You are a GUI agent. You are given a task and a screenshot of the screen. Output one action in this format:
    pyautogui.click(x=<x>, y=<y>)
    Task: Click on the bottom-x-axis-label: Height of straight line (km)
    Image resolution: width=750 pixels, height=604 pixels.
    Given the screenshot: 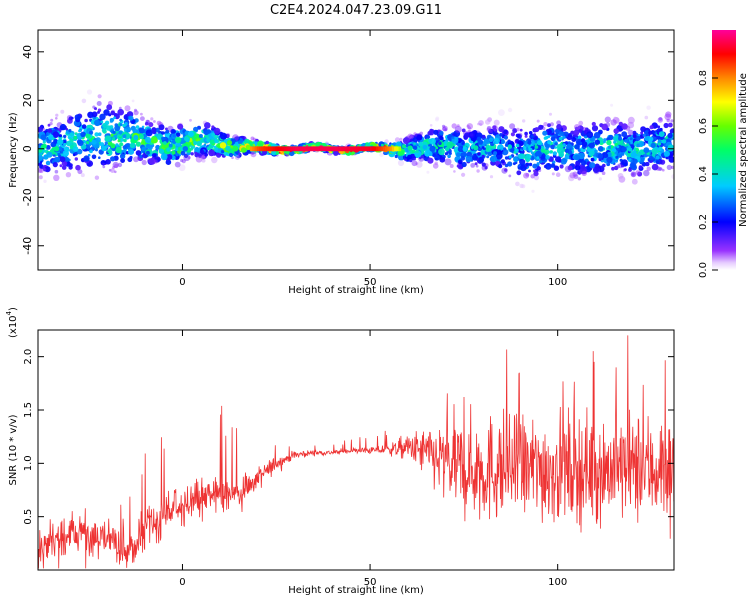 What is the action you would take?
    pyautogui.click(x=356, y=590)
    